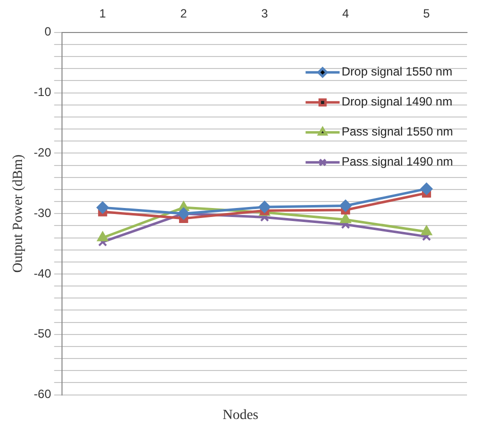 The width and height of the screenshot is (481, 433). Describe the element at coordinates (426, 13) in the screenshot. I see `x-tick-label: 5` at that location.